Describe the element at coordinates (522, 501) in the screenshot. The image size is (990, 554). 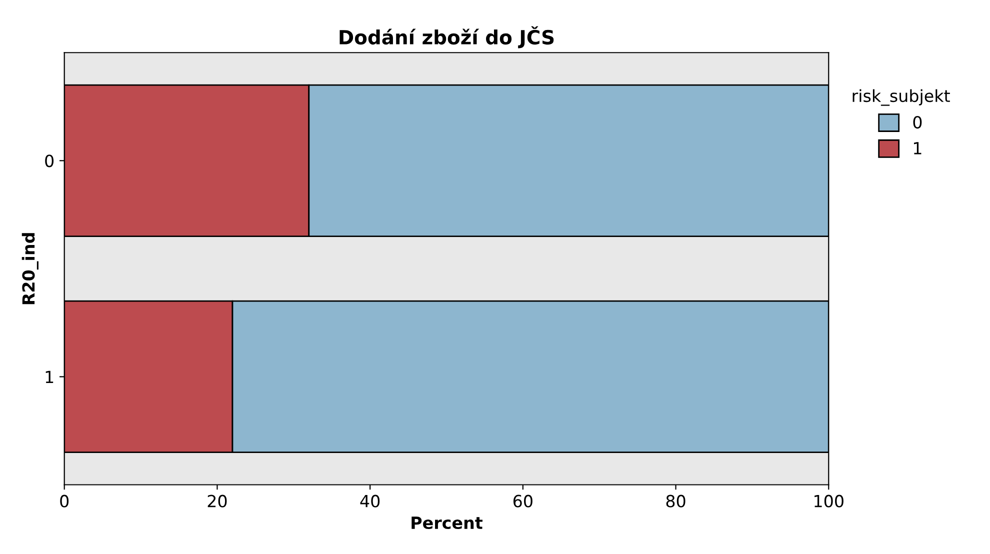
I see `x-tick-label: 60` at that location.